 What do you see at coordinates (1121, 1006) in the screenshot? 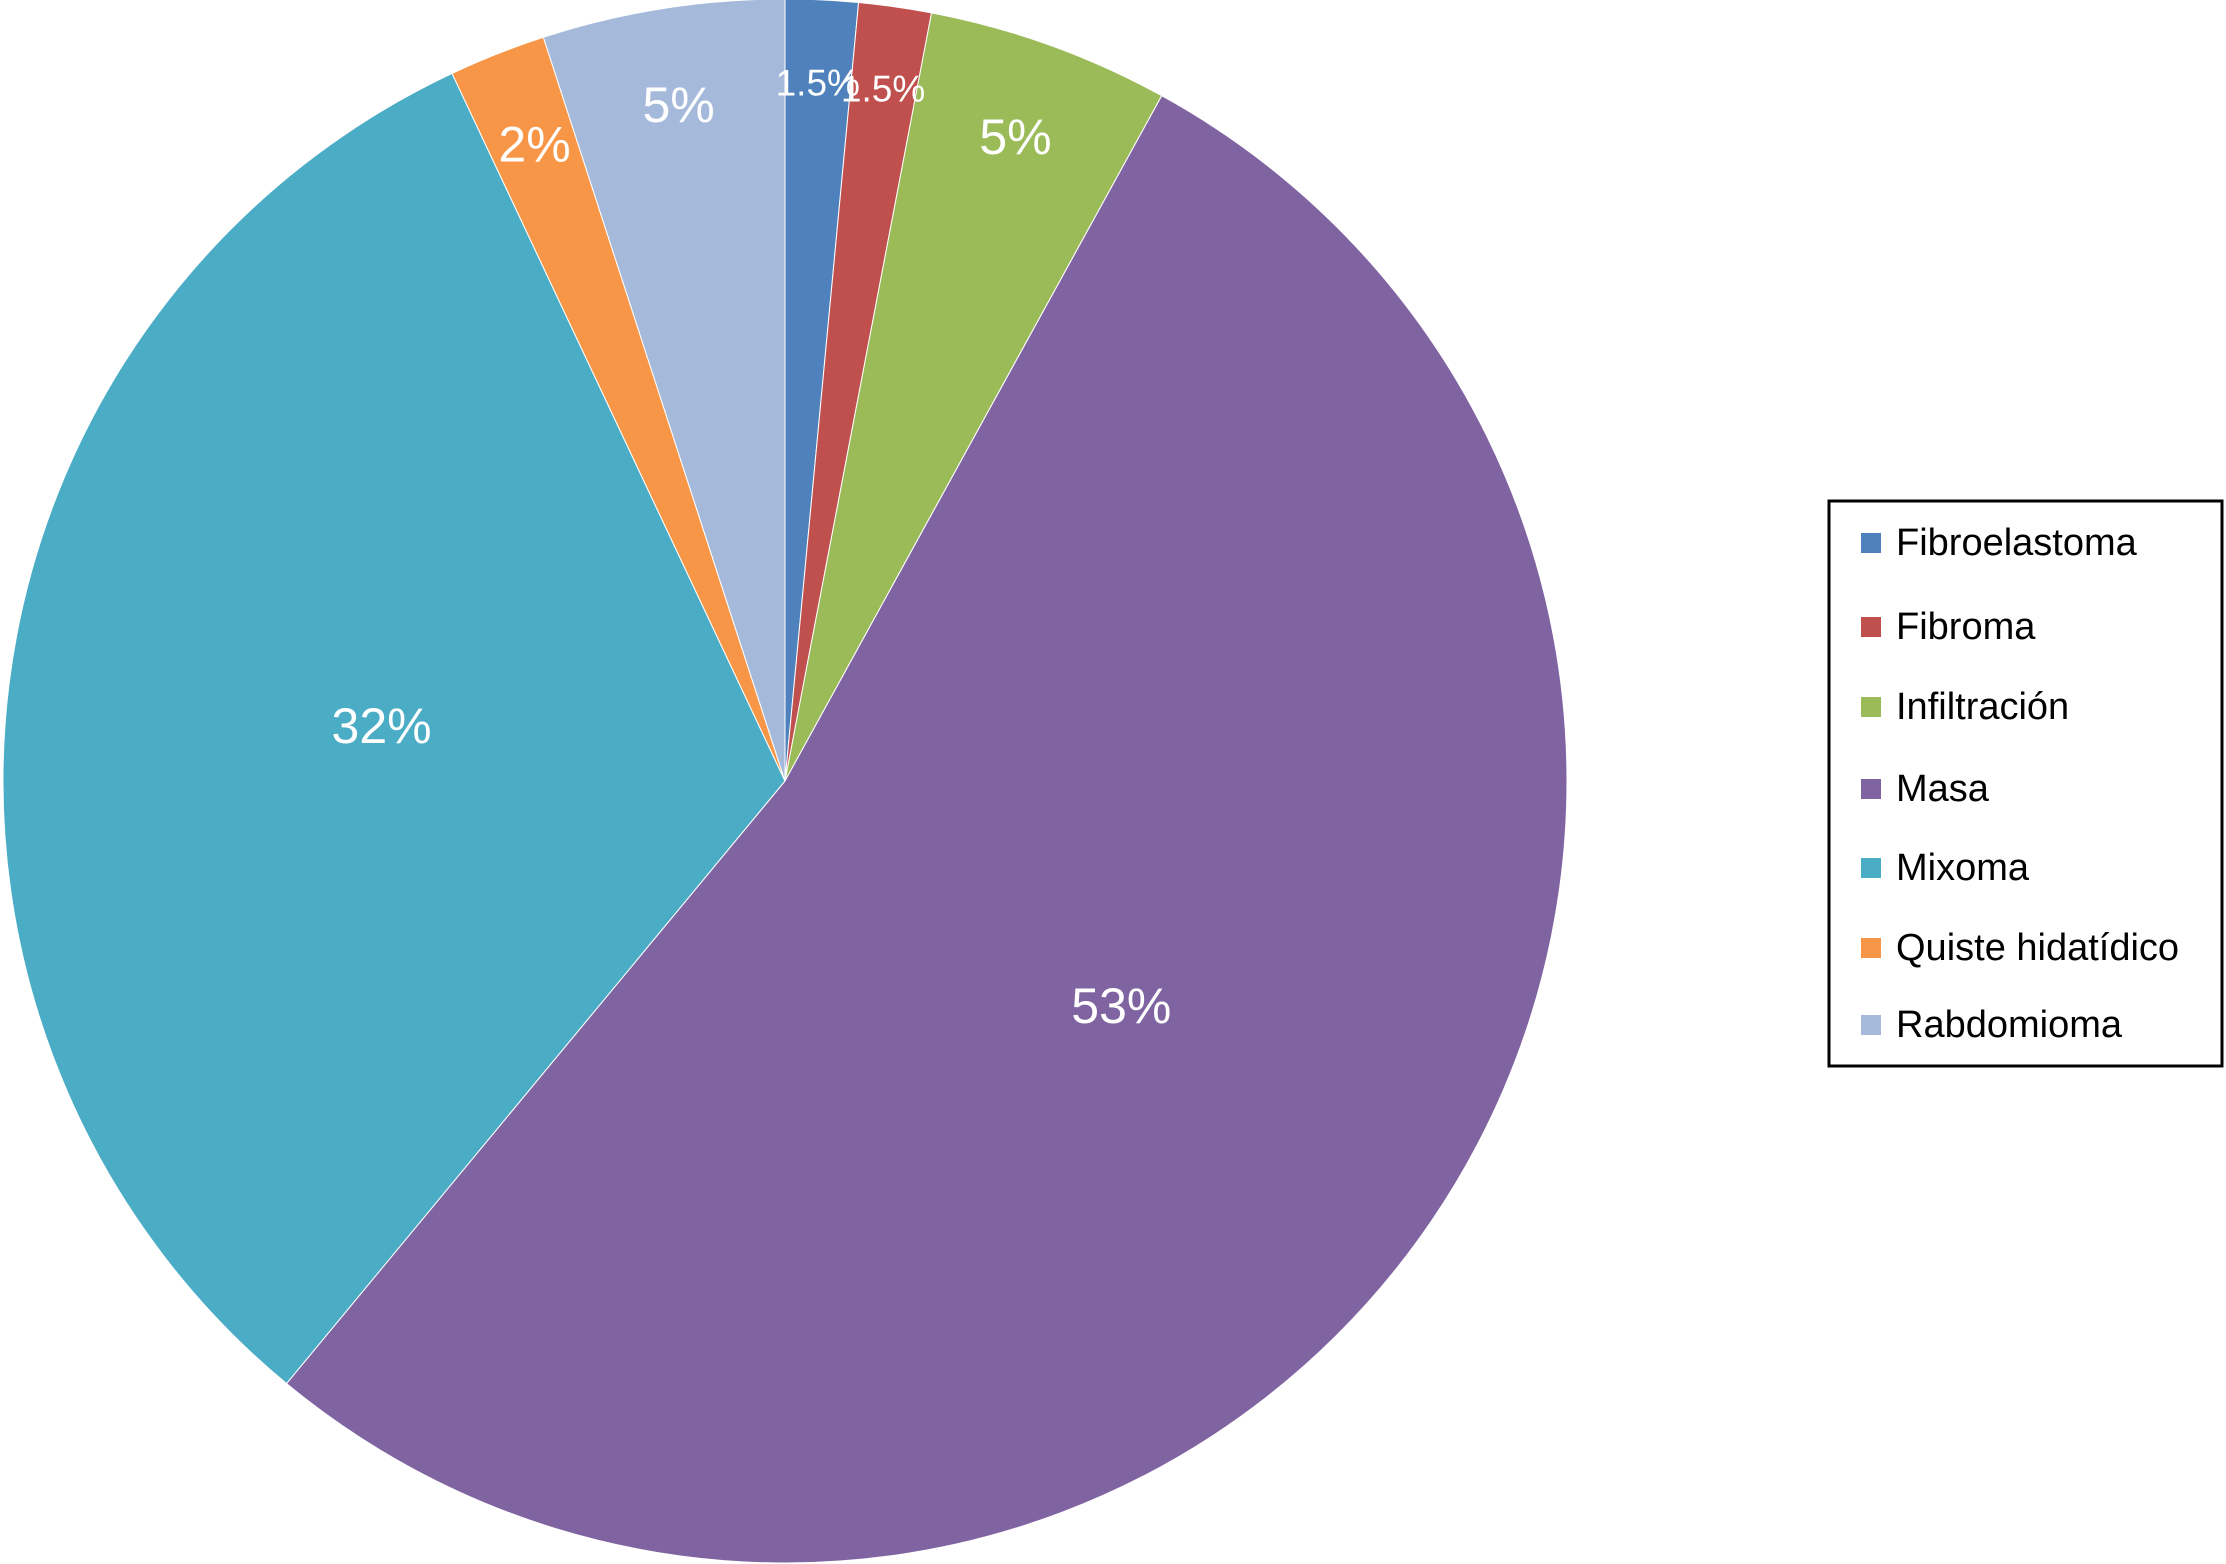
I see `data-label-masa: 53%` at bounding box center [1121, 1006].